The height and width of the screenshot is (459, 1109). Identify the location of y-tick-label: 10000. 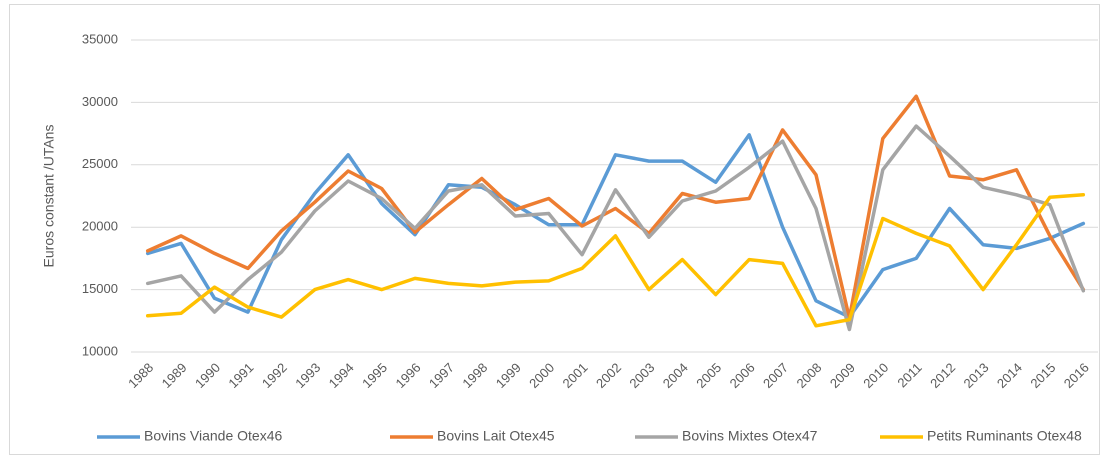
(100, 350).